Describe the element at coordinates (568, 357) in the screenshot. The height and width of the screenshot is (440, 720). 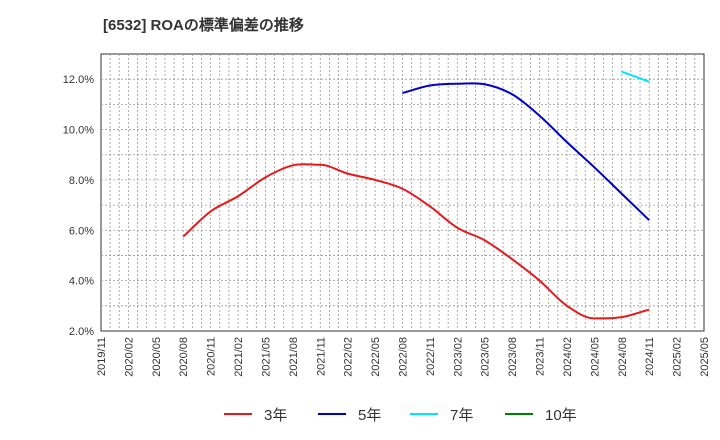
I see `x-tick-label: 2024/02` at that location.